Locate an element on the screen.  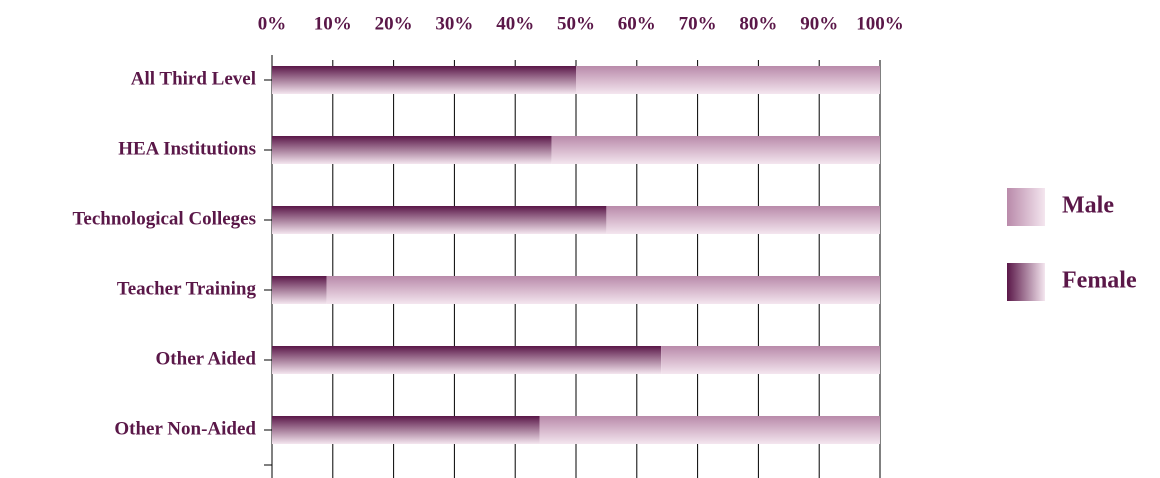
y-tick-label: HEA Institutions is located at coordinates (187, 148).